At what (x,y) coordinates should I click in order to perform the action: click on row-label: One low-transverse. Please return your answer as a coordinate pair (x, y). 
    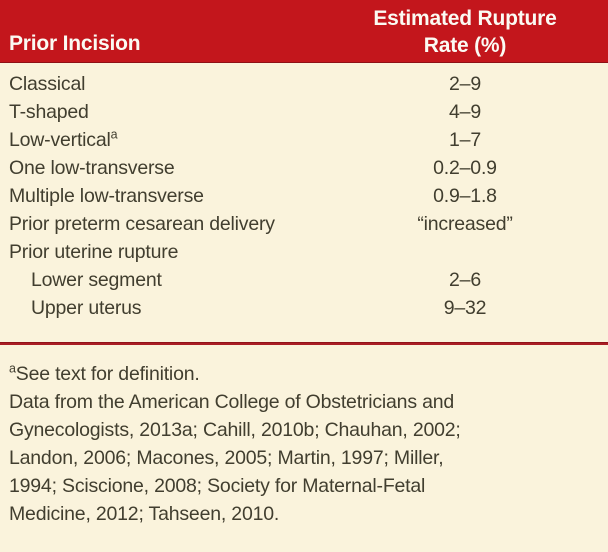
    Looking at the image, I should click on (175, 168).